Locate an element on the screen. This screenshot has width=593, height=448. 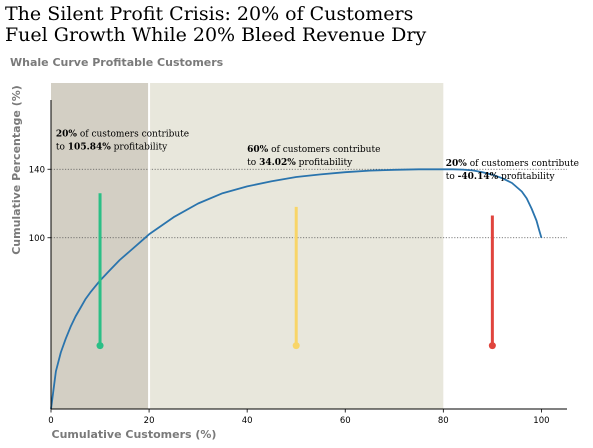
annotation-0-line-2: to 105.84% profitability is located at coordinates (112, 148).